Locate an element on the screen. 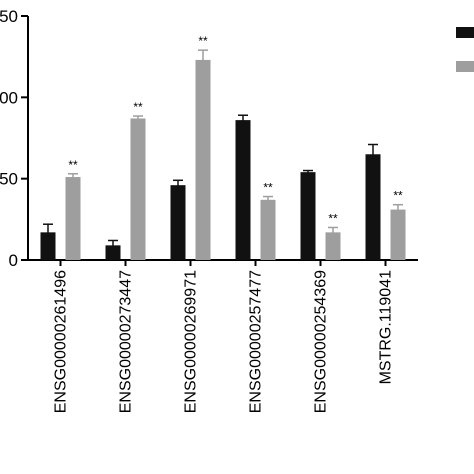 The height and width of the screenshot is (474, 474). category-label: ENSG00000261496 is located at coordinates (61, 341).